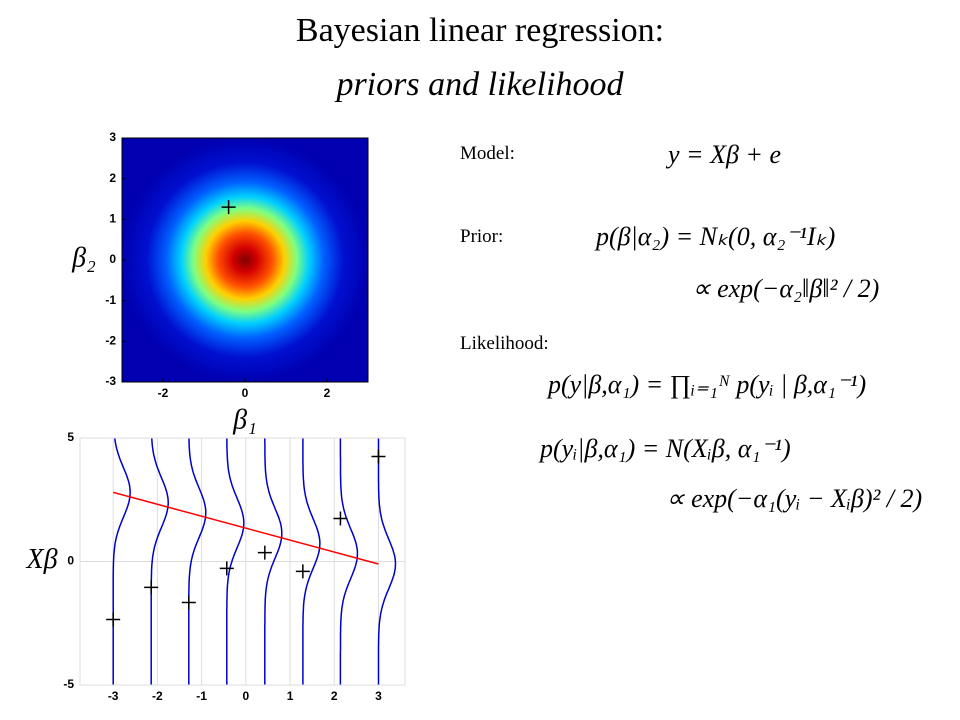  What do you see at coordinates (112, 178) in the screenshot?
I see `y-tick-label: 2` at bounding box center [112, 178].